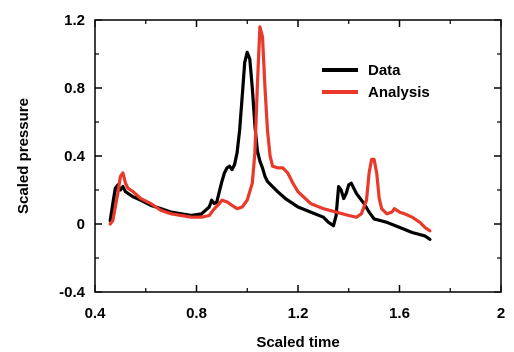 Image resolution: width=514 pixels, height=352 pixels. I want to click on y-tick-label: 1.2, so click(74, 20).